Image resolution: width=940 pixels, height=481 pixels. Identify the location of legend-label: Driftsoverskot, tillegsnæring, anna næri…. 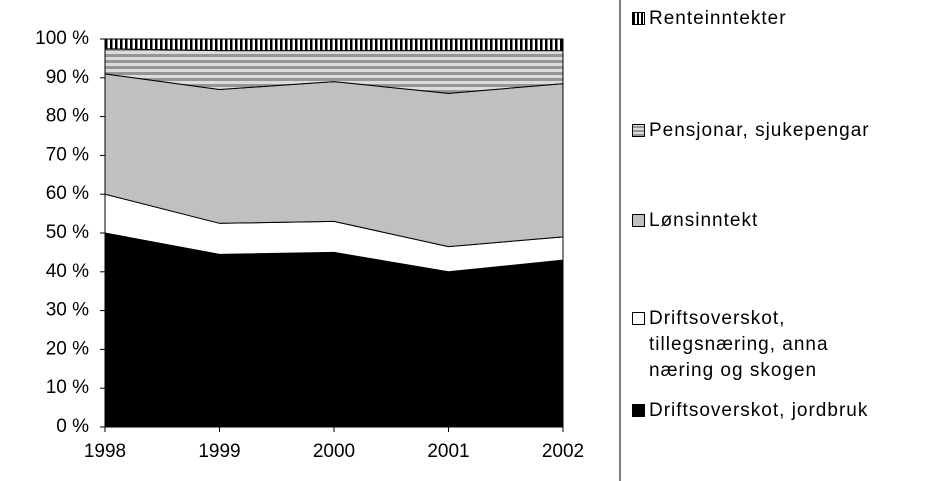
(739, 344).